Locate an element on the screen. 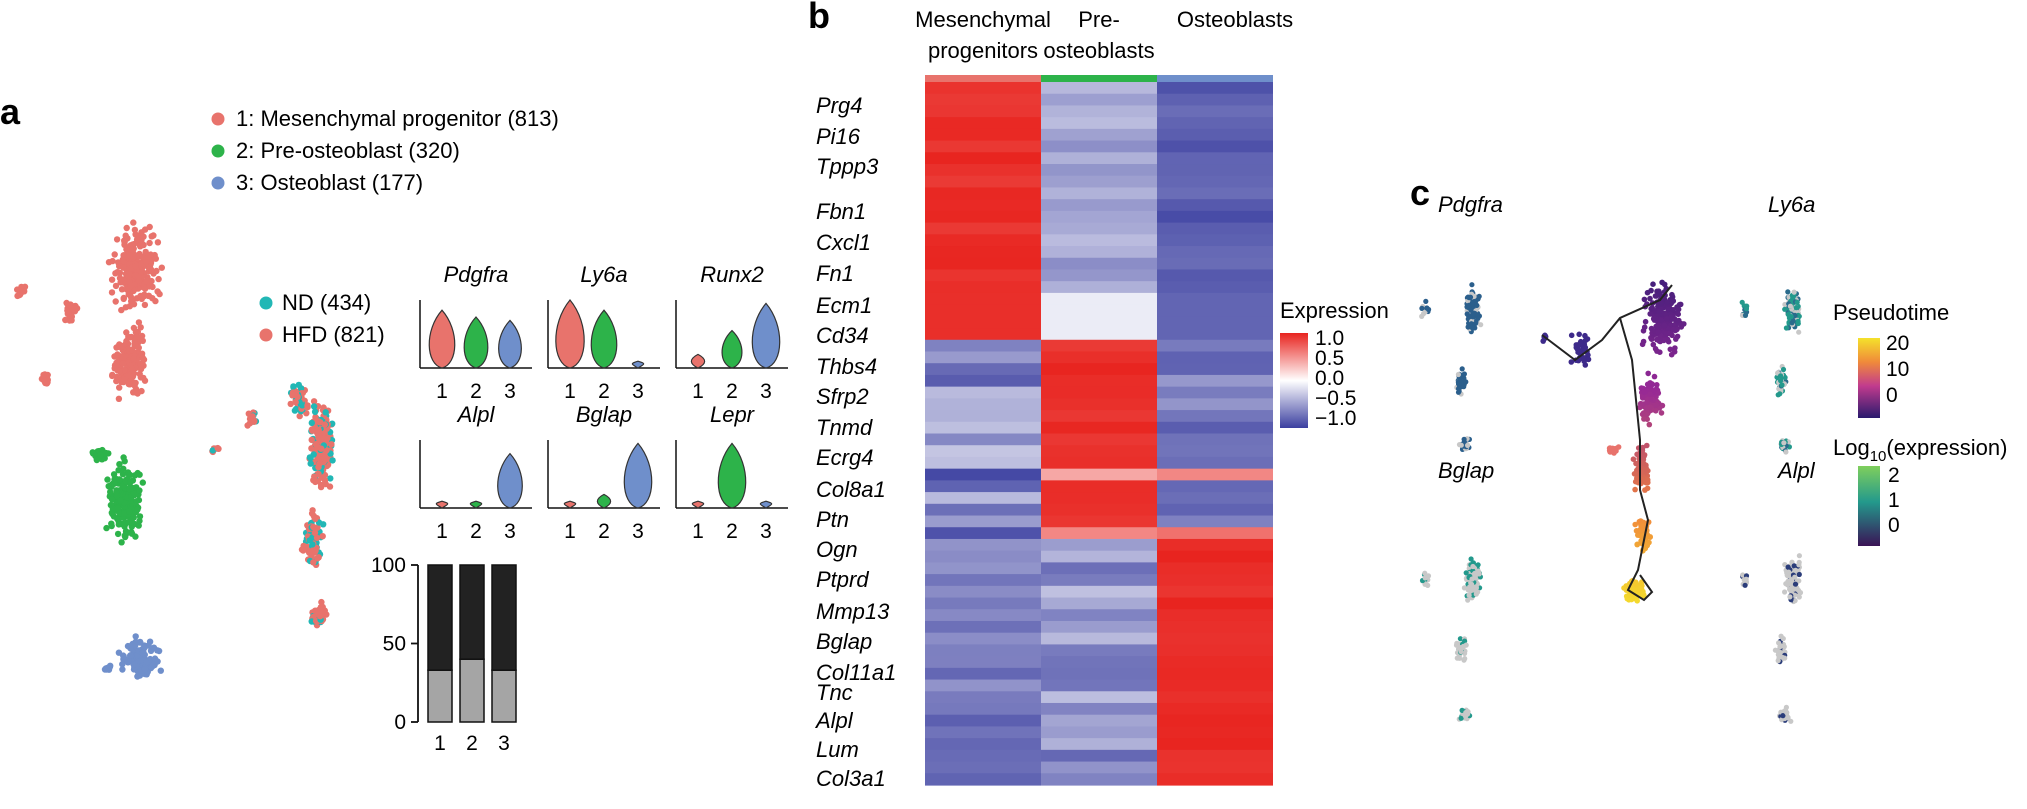 The width and height of the screenshot is (2027, 809). umap-clusters-scatter is located at coordinates (89, 449).